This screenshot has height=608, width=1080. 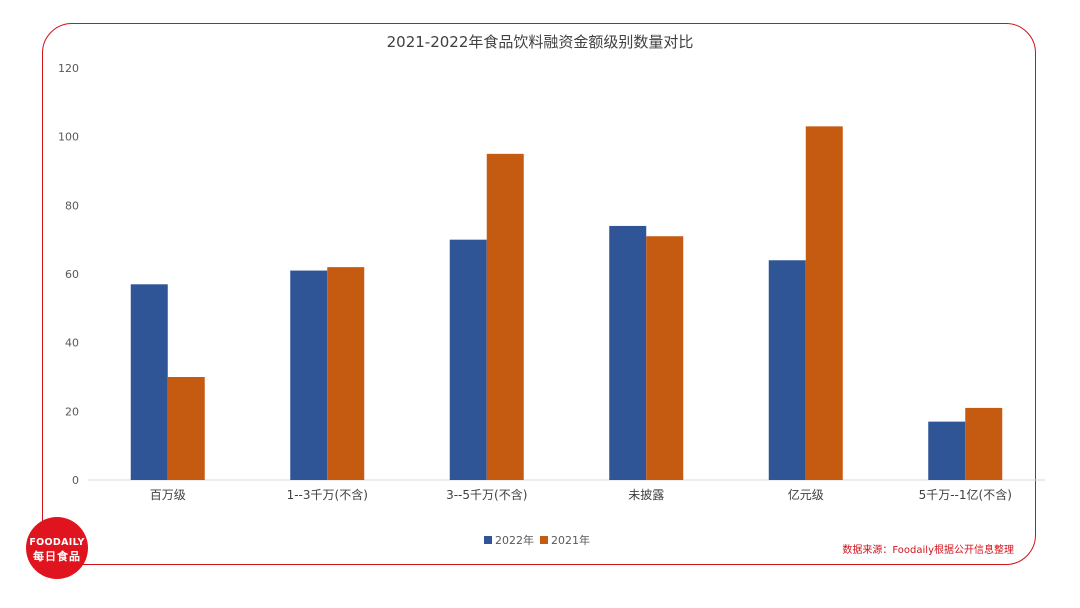 I want to click on x-tick-label: 百万级, so click(x=168, y=495).